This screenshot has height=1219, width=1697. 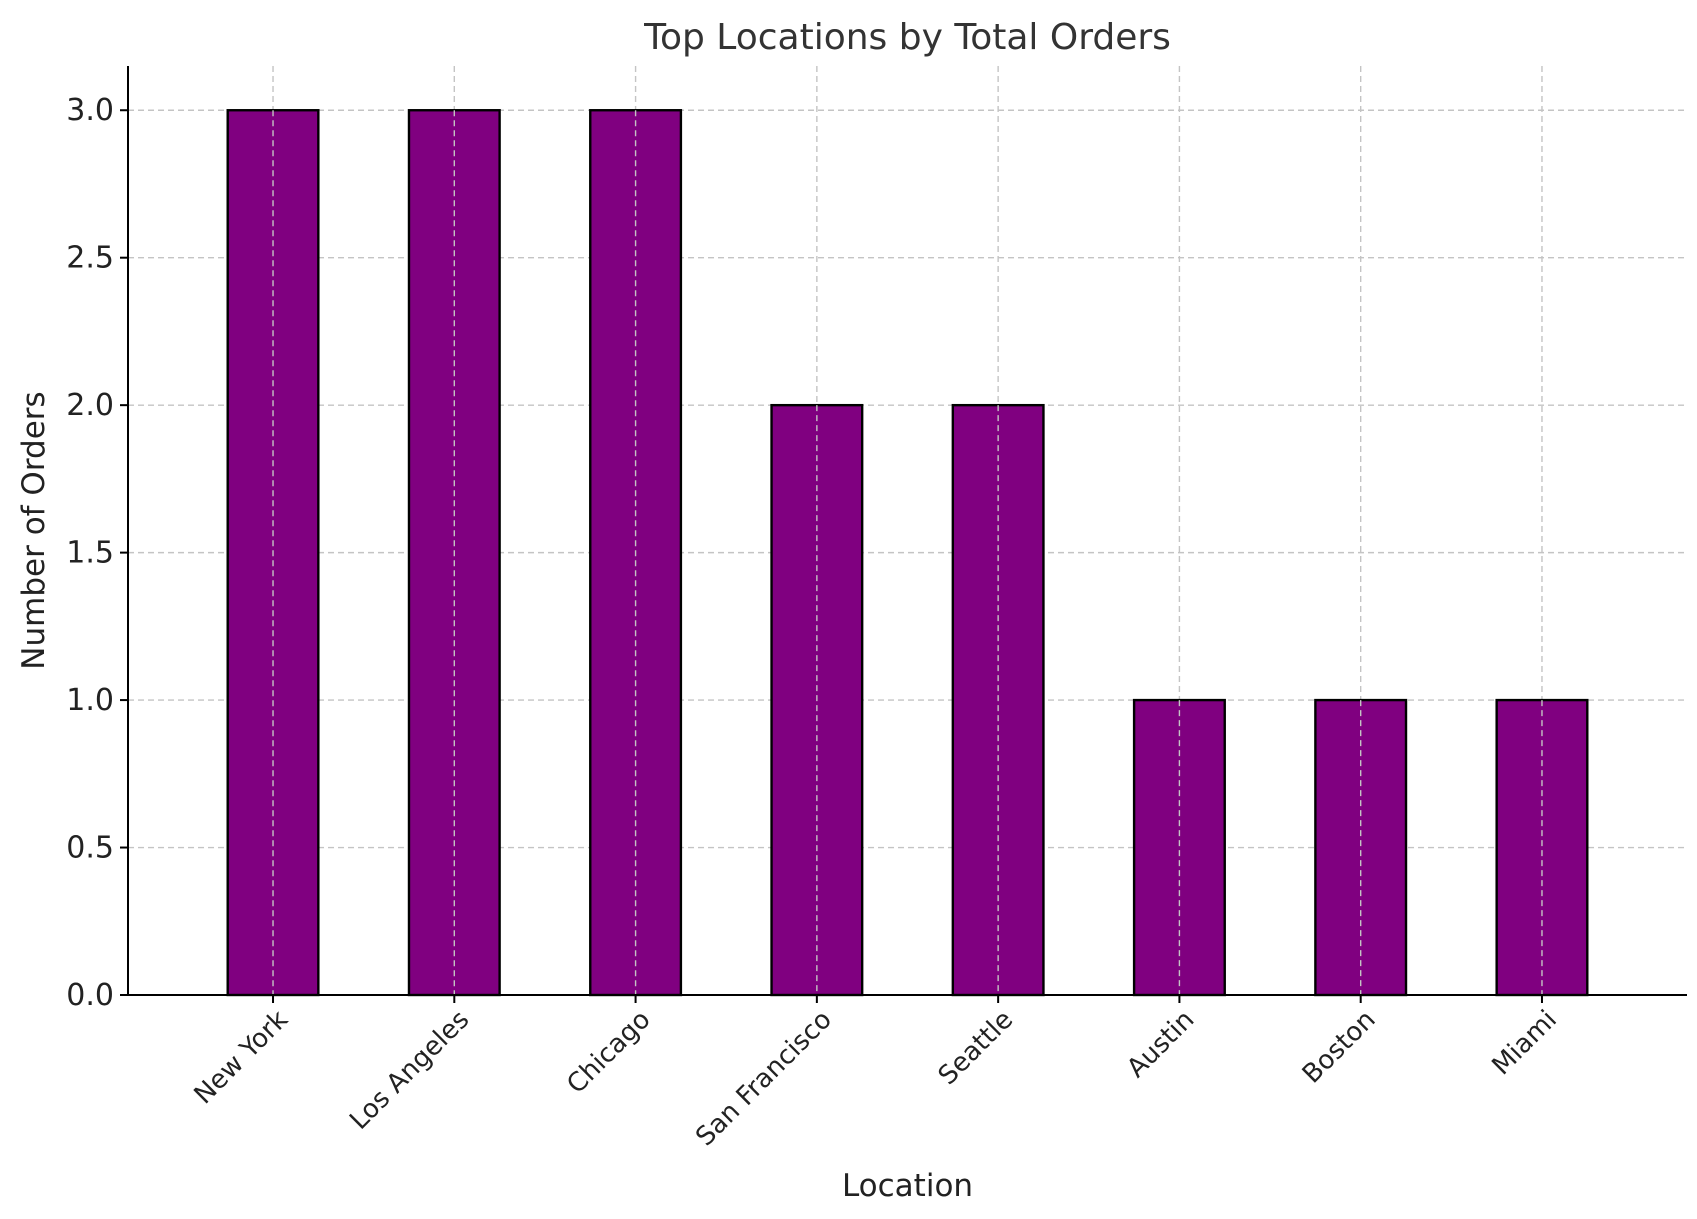 What do you see at coordinates (907, 37) in the screenshot?
I see `chart-title: Top Locations by Total Orders` at bounding box center [907, 37].